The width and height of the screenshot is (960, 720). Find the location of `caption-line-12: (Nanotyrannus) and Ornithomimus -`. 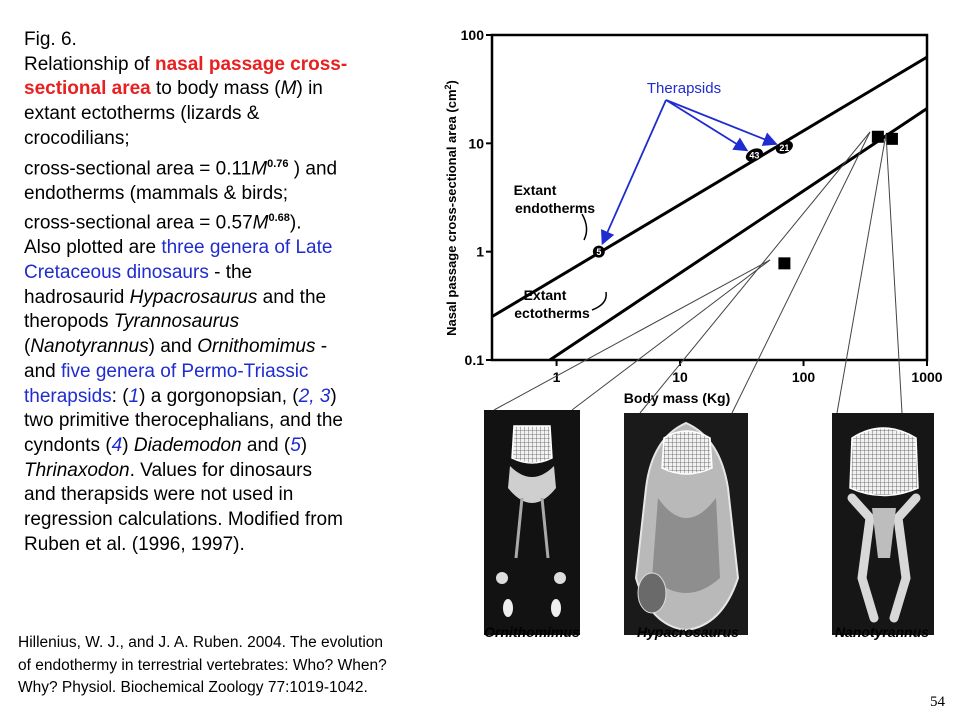

caption-line-12: (Nanotyrannus) and Ornithomimus - is located at coordinates (176, 347).